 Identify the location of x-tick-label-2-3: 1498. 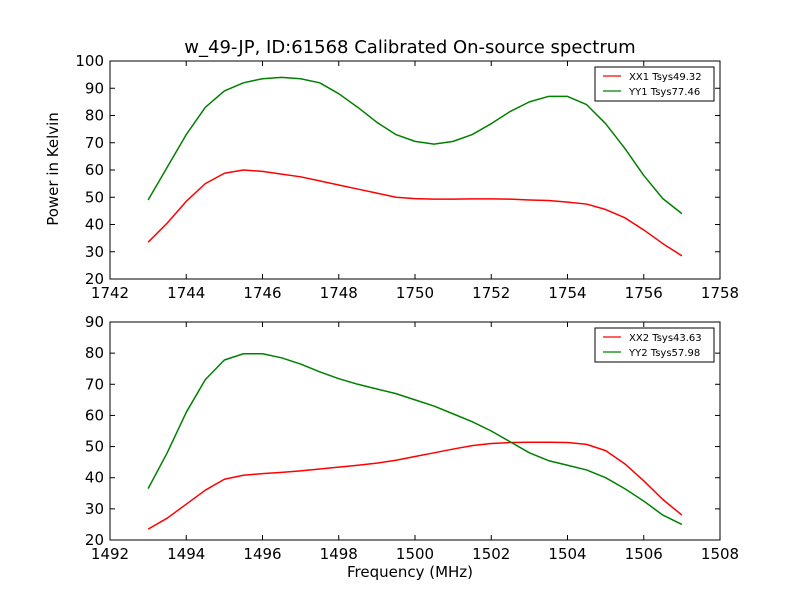
(339, 554).